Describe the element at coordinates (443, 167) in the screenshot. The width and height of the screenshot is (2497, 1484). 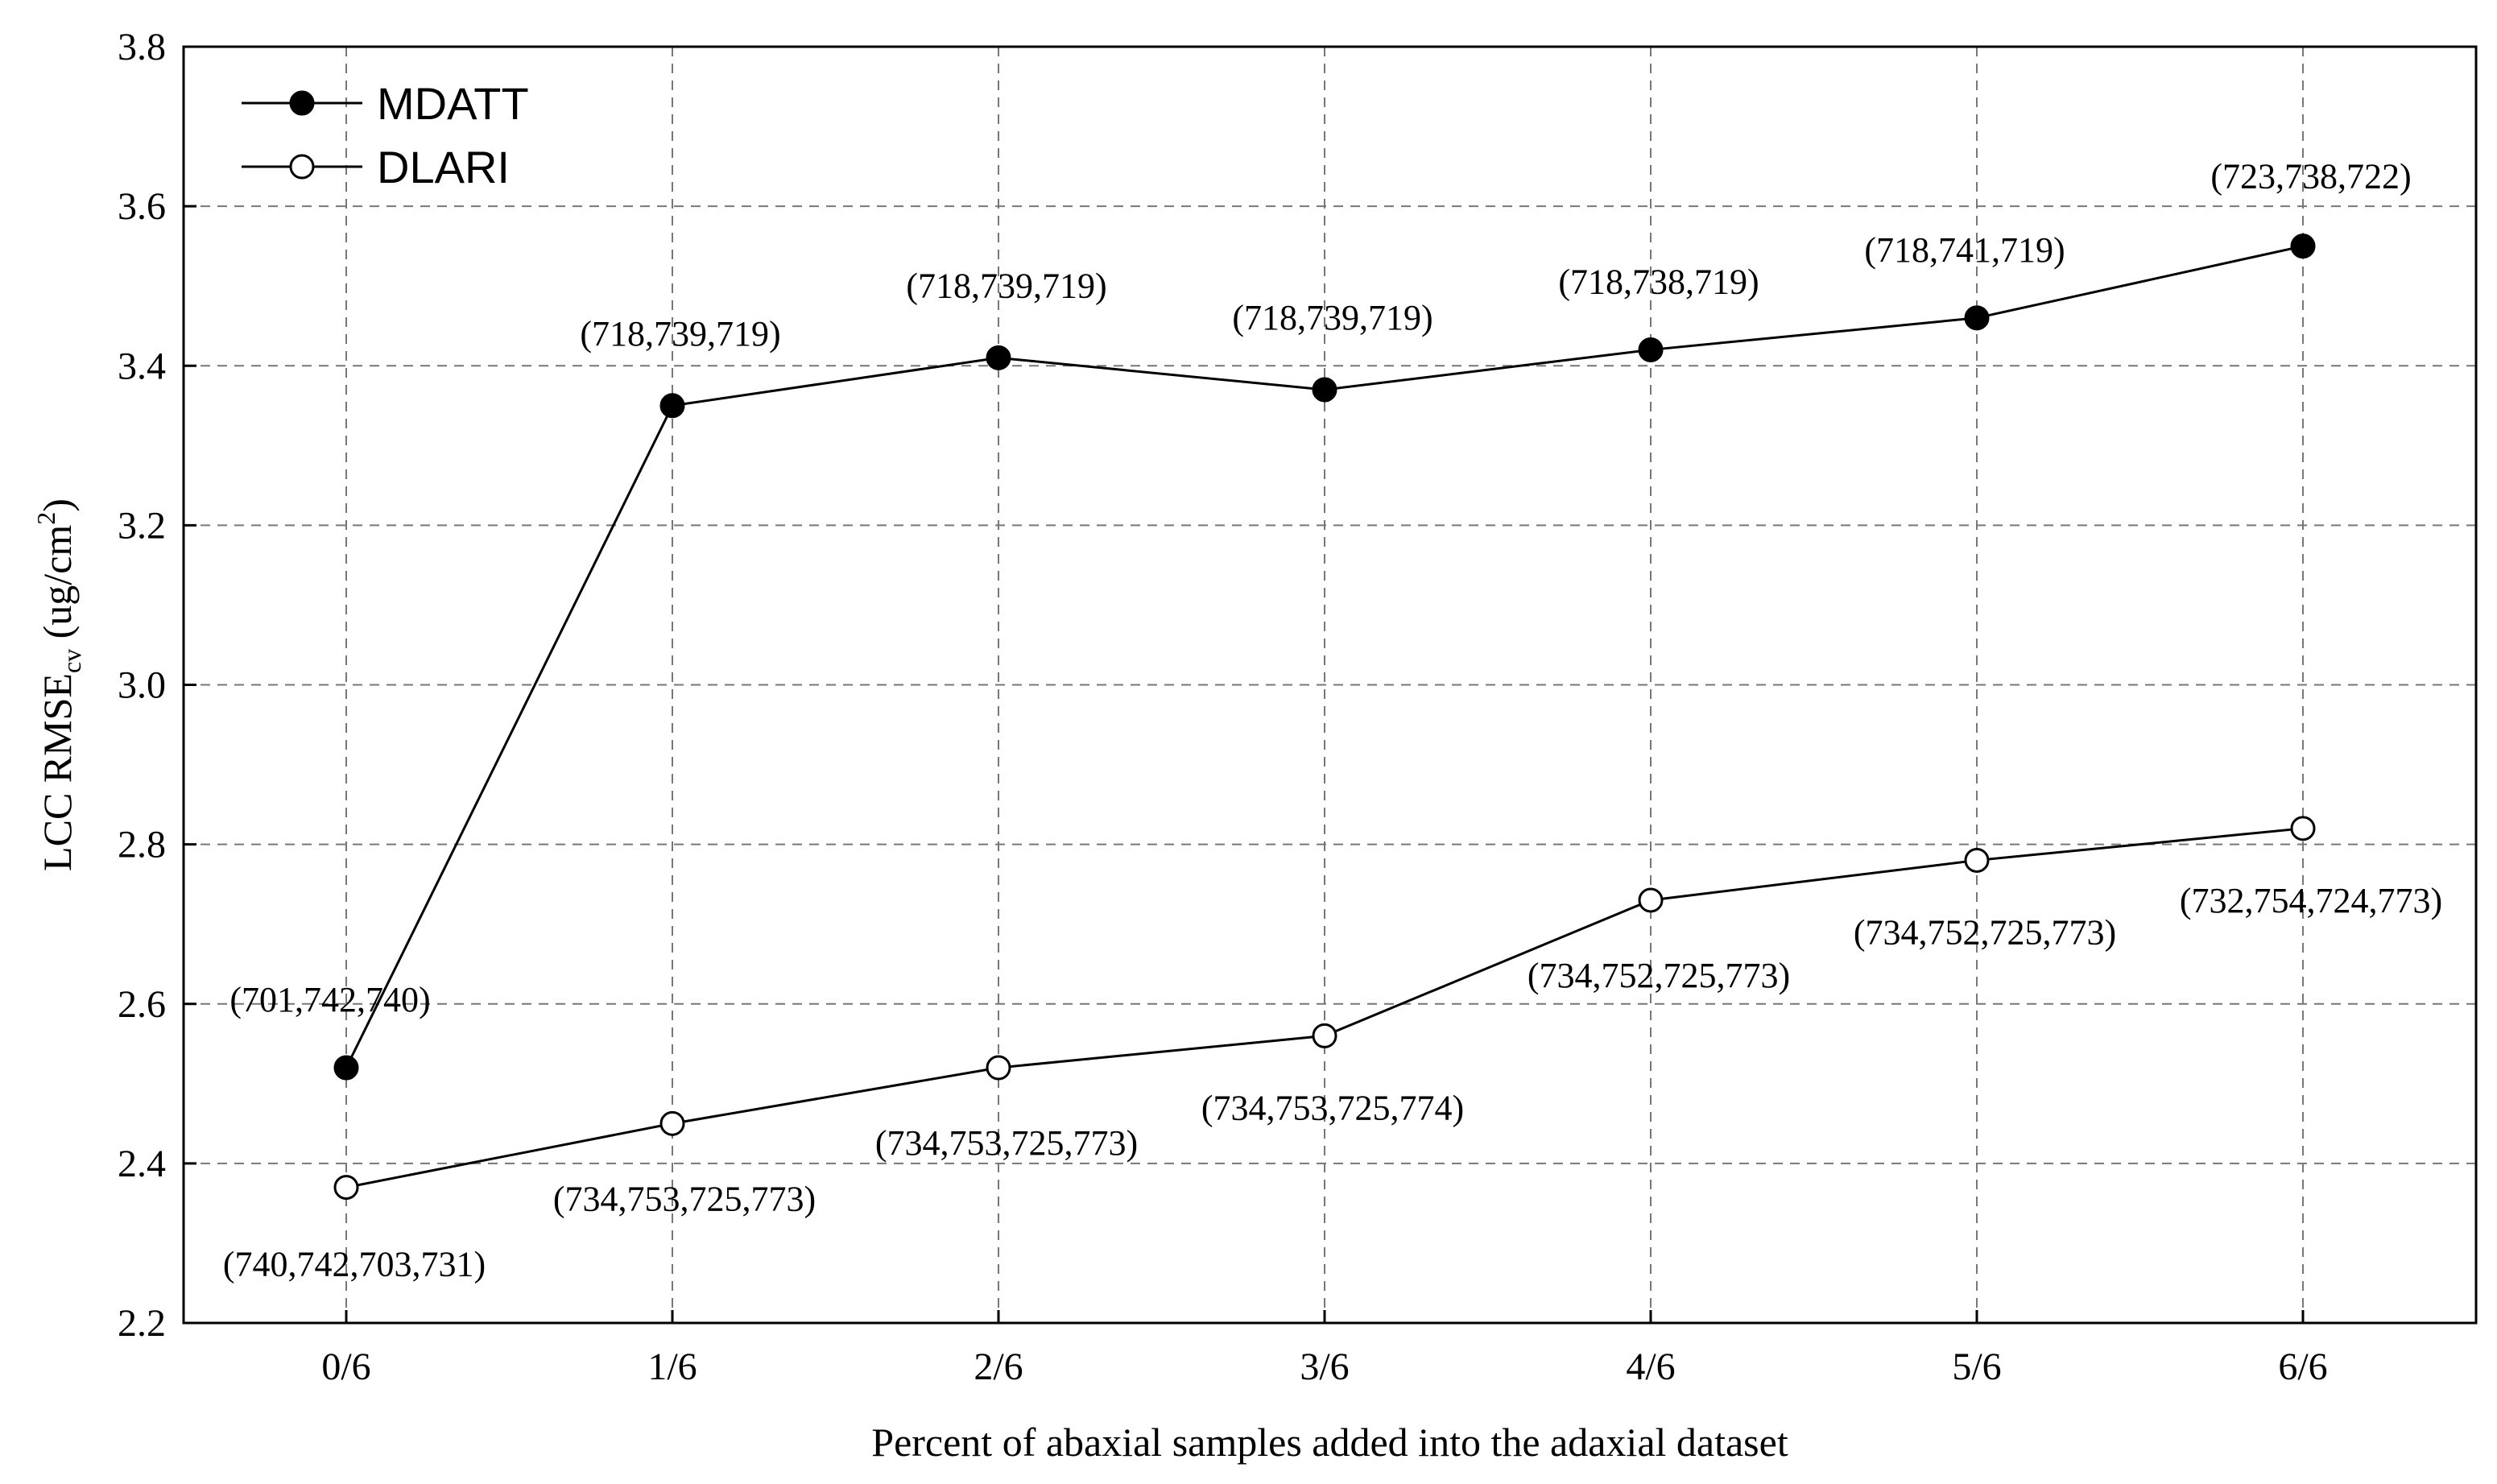
I see `legend-dlari-label: DLARI` at that location.